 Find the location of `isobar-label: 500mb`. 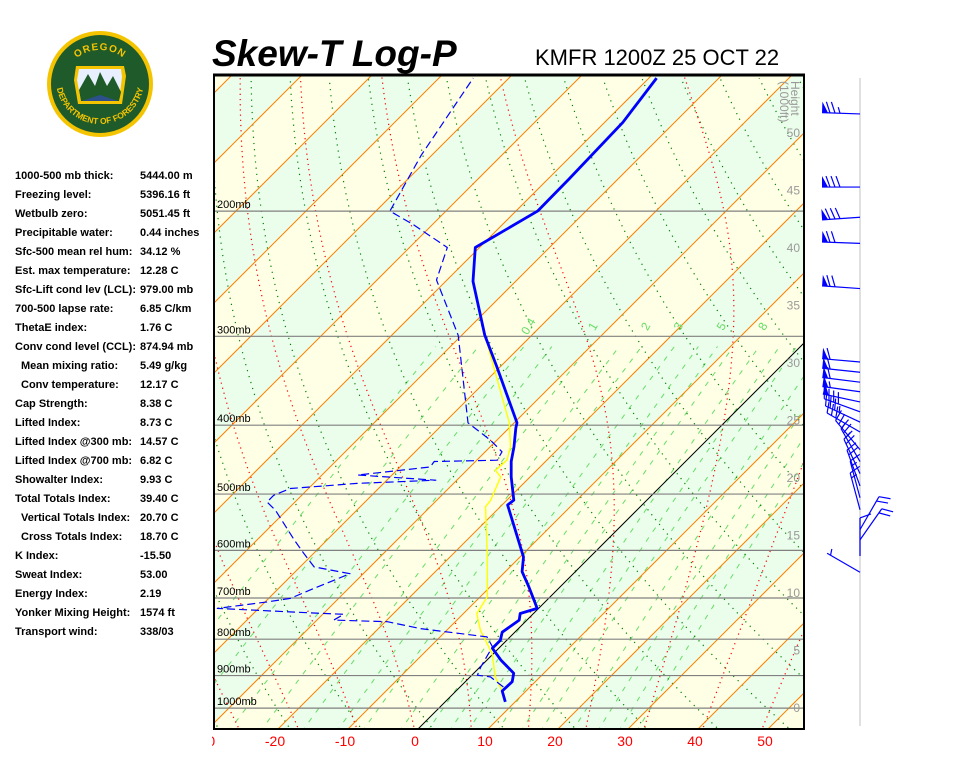

isobar-label: 500mb is located at coordinates (234, 488).